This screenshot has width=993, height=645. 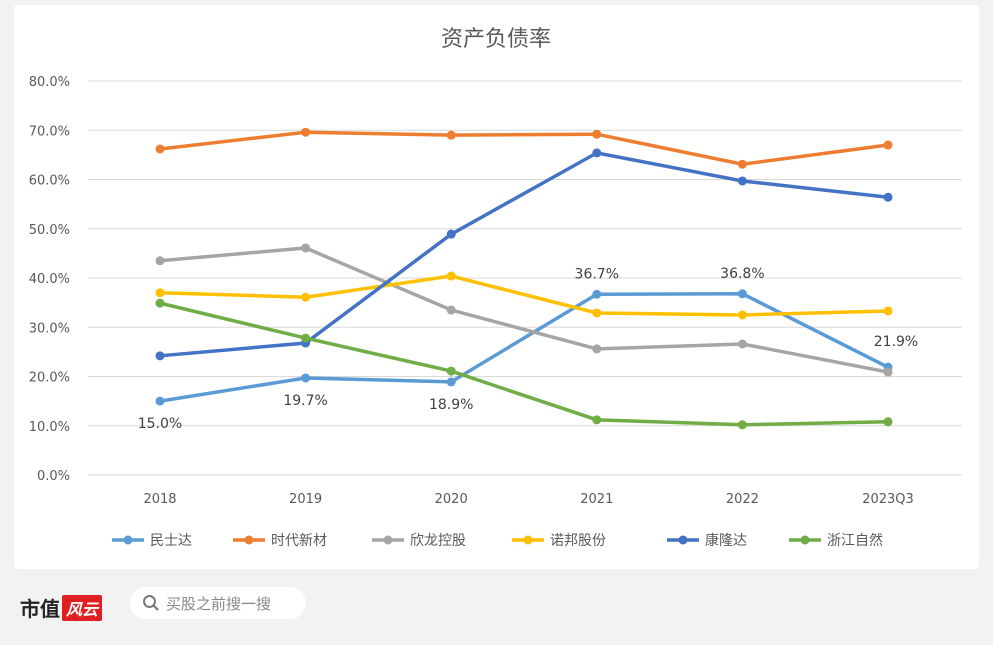 I want to click on series-line-民士达, so click(x=524, y=347).